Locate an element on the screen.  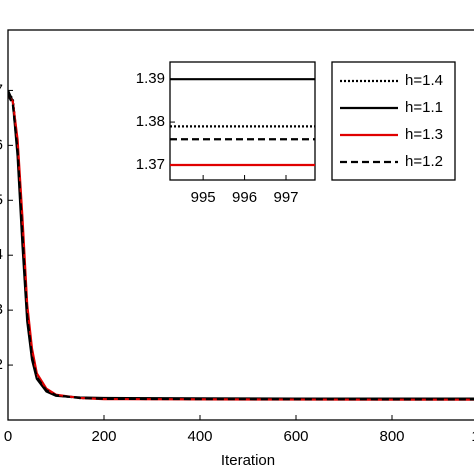
x-tick-label: 1000 is located at coordinates (472, 436).